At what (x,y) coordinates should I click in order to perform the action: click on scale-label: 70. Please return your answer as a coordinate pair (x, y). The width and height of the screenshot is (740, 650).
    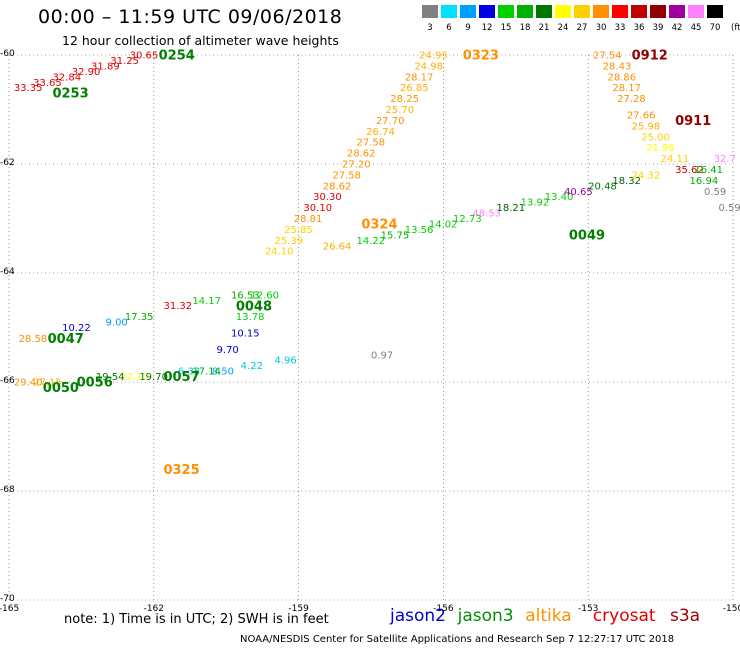
    Looking at the image, I should click on (715, 28).